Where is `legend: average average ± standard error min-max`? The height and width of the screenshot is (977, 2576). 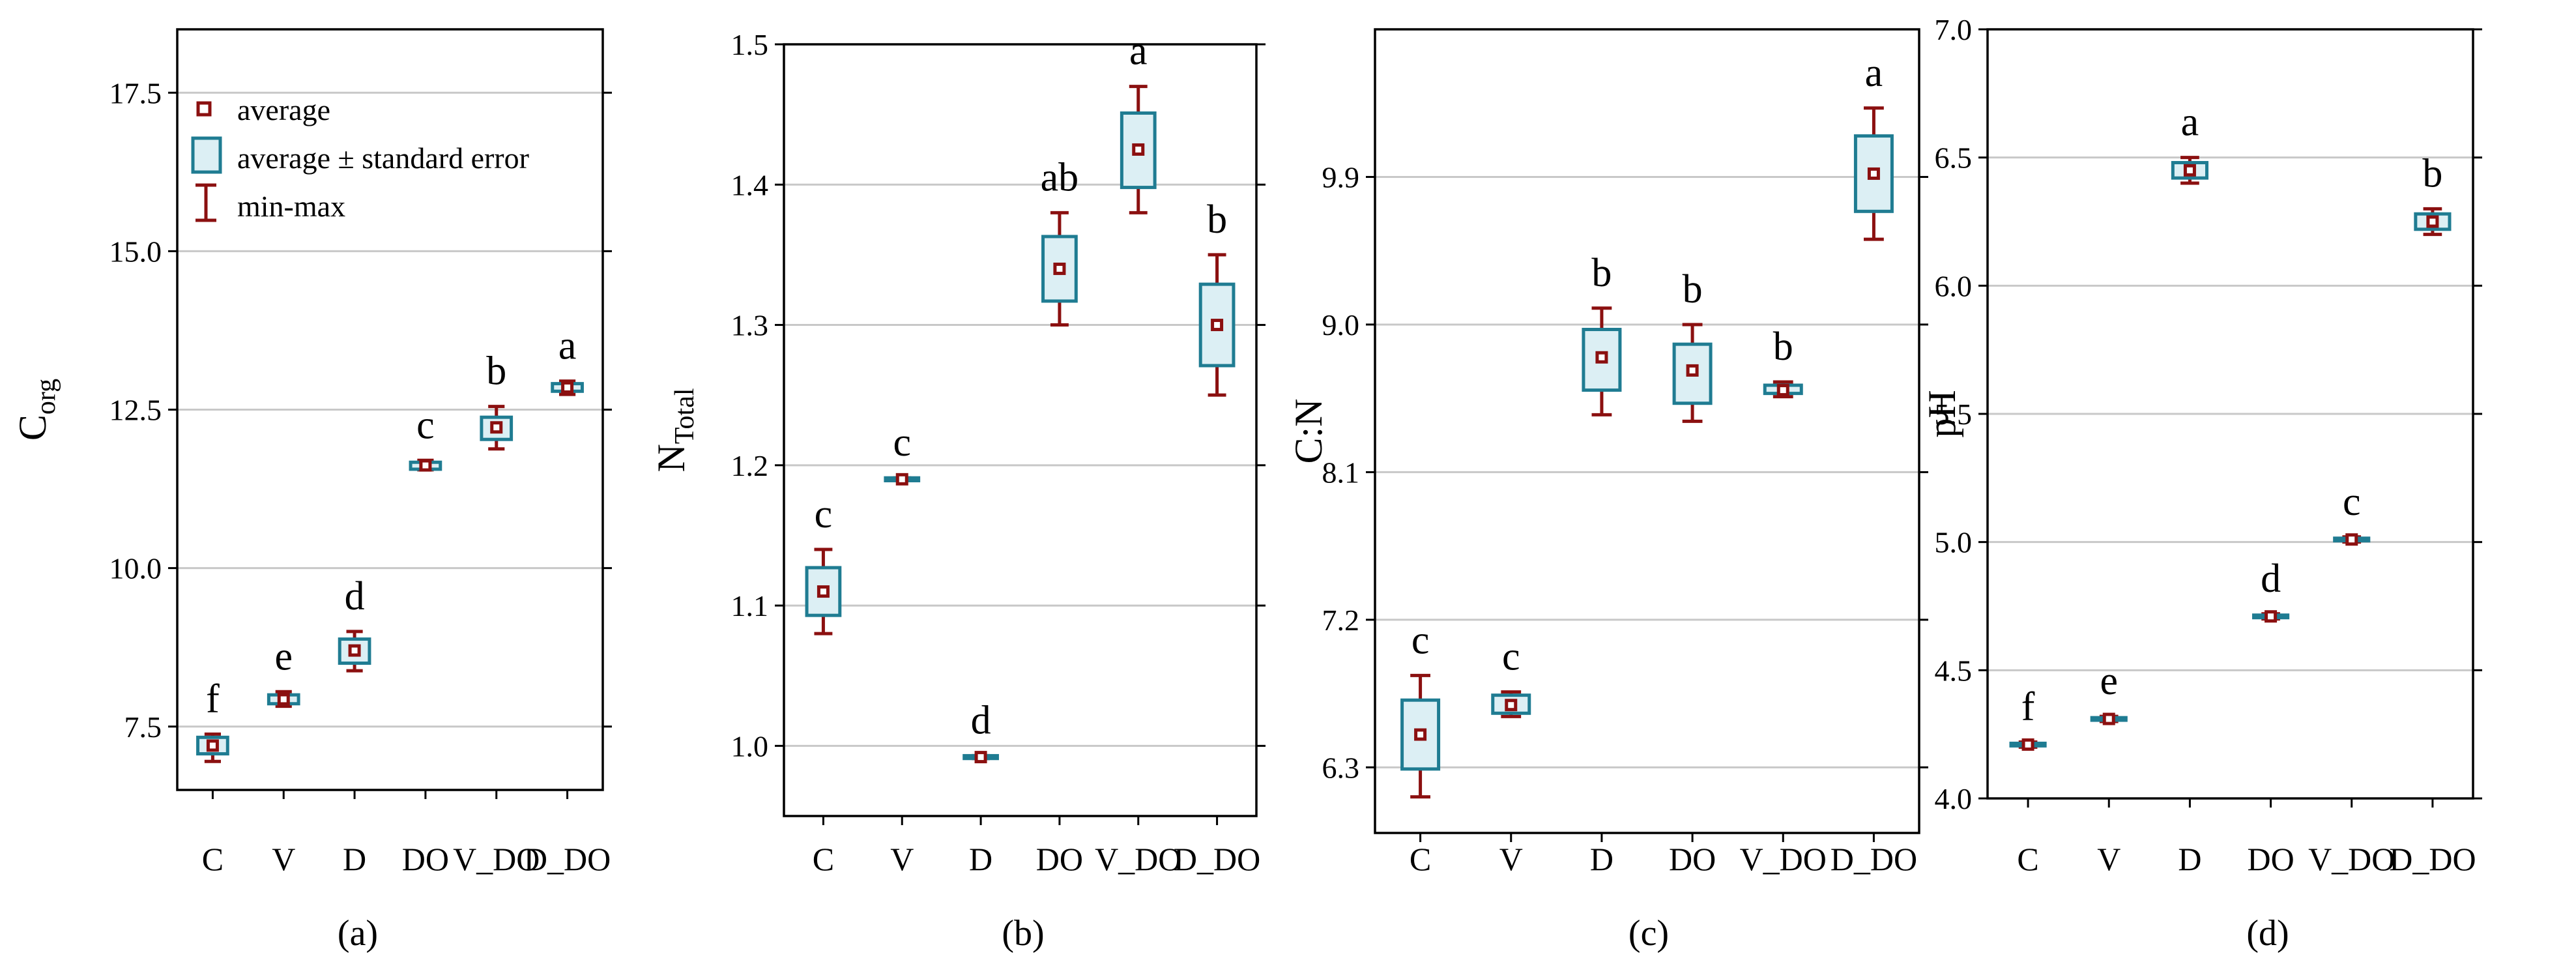
legend: average average ± standard error min-max is located at coordinates (360, 158).